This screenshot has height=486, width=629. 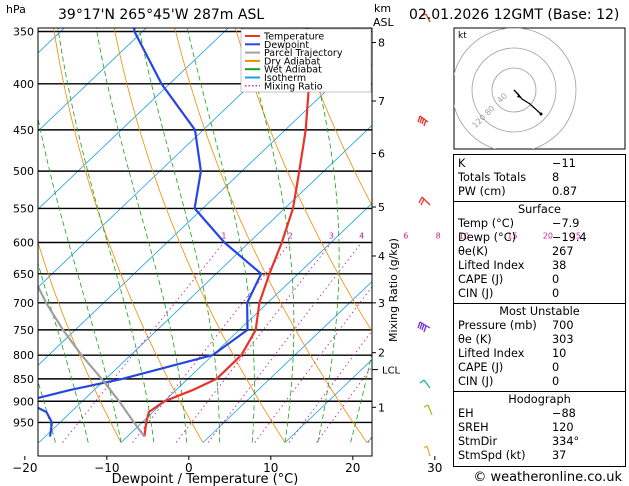 I want to click on pressure-tick-label: 900, so click(x=23, y=401).